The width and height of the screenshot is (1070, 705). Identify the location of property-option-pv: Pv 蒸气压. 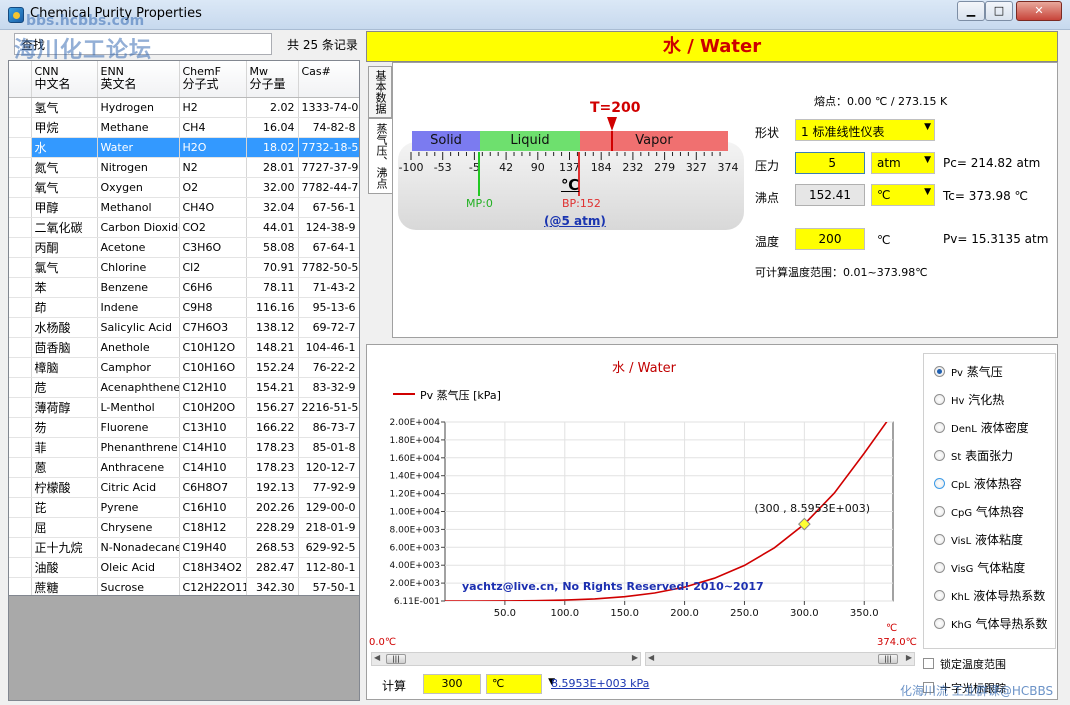
(968, 371).